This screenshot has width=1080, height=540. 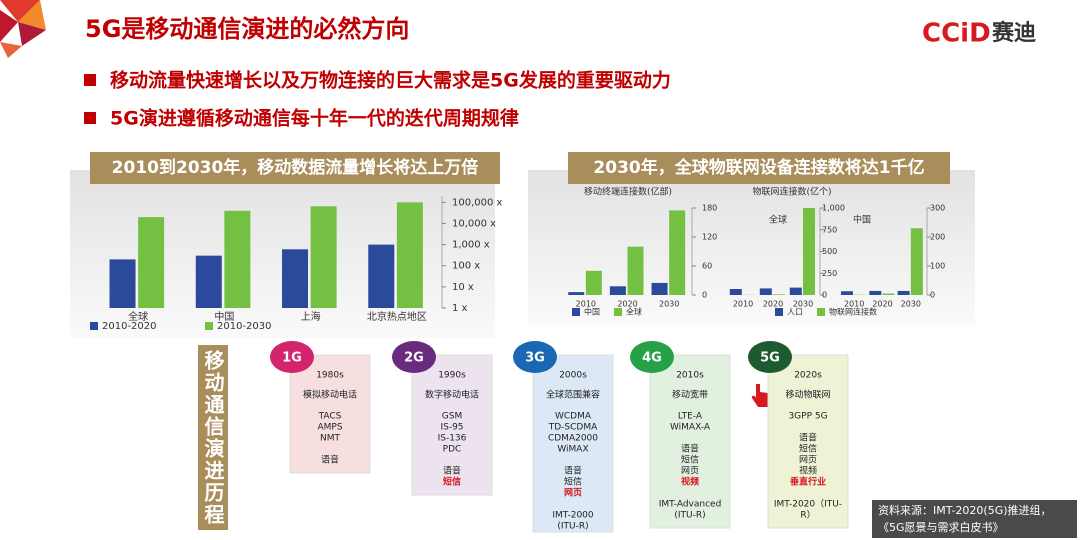 I want to click on badge-label: 4G, so click(x=652, y=358).